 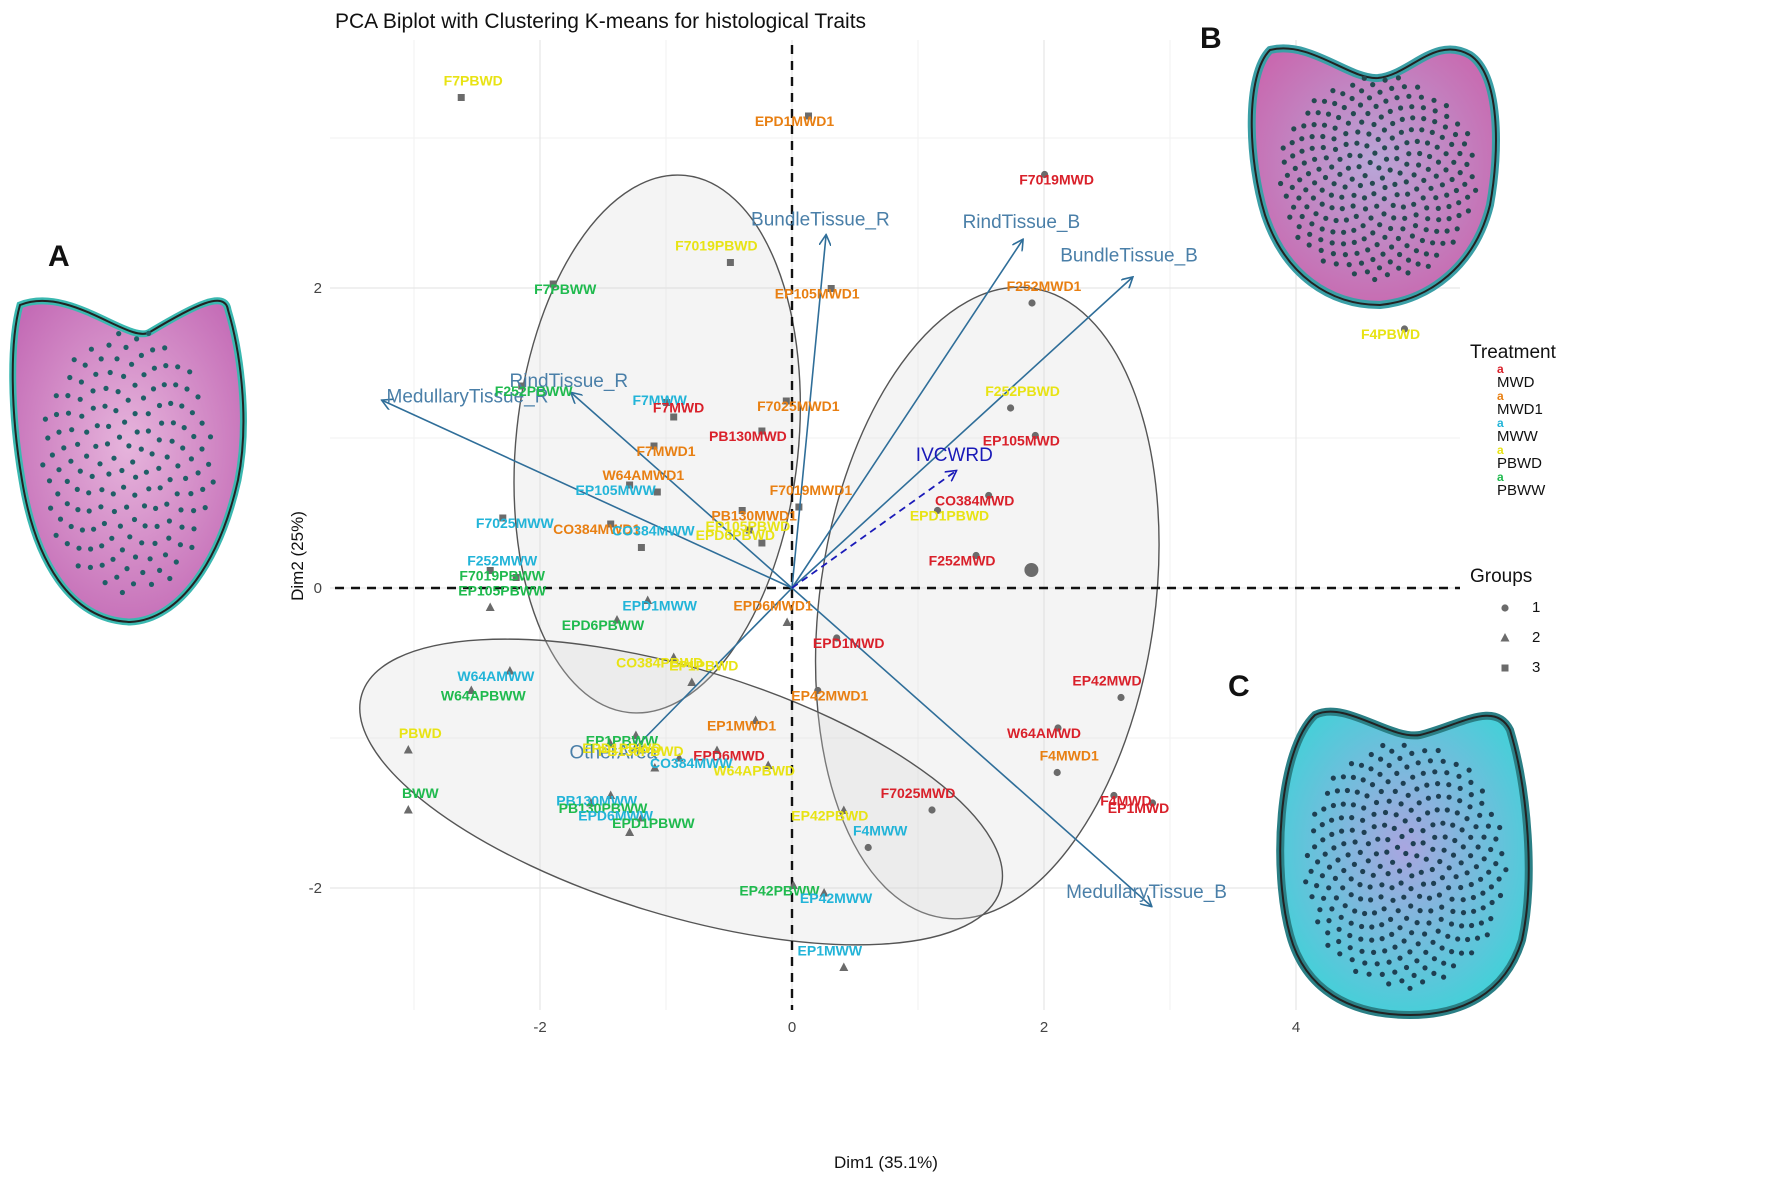 What do you see at coordinates (1021, 441) in the screenshot?
I see `point-label: EP105MWD` at bounding box center [1021, 441].